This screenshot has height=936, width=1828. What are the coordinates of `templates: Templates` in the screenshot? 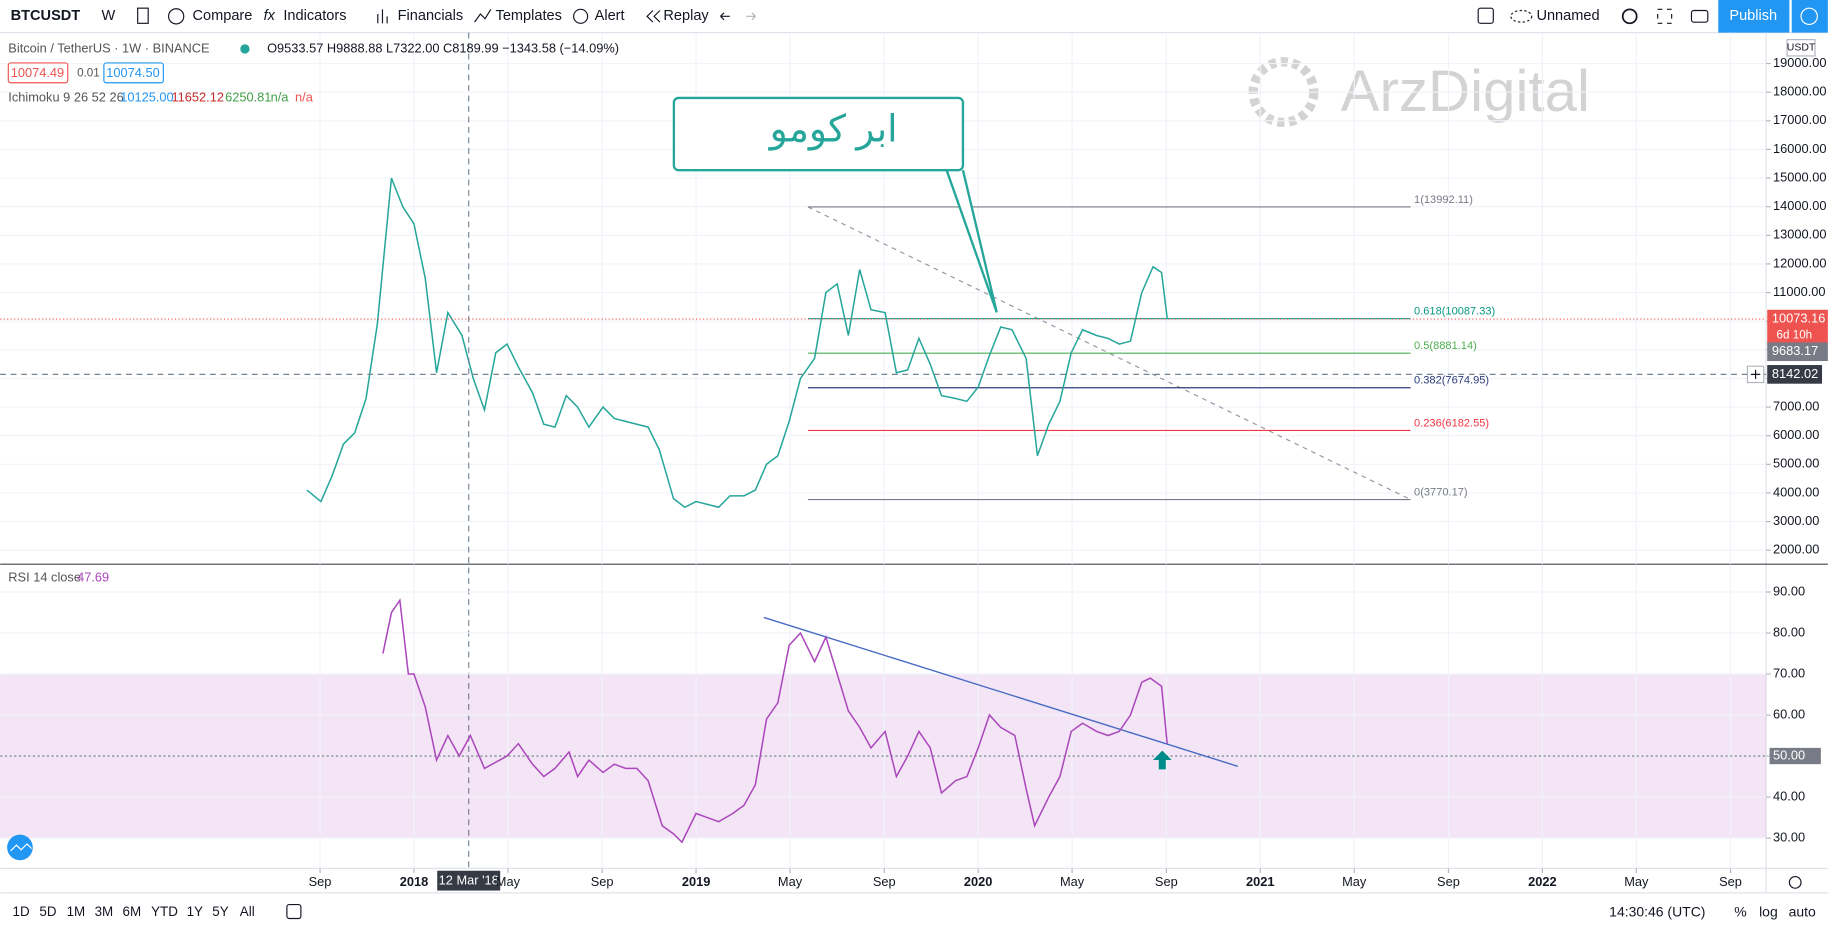 It's located at (529, 16).